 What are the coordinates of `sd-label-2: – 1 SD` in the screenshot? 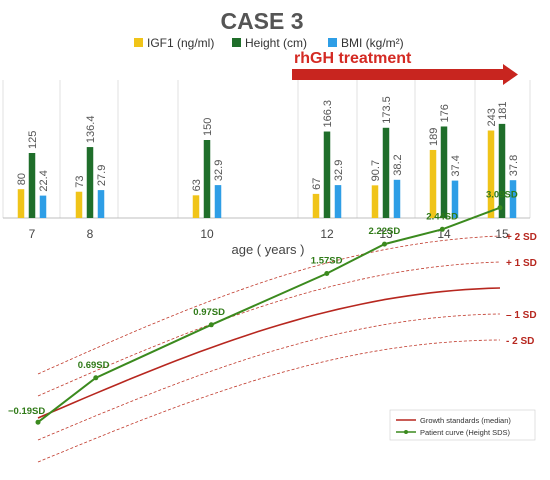 It's located at (521, 315).